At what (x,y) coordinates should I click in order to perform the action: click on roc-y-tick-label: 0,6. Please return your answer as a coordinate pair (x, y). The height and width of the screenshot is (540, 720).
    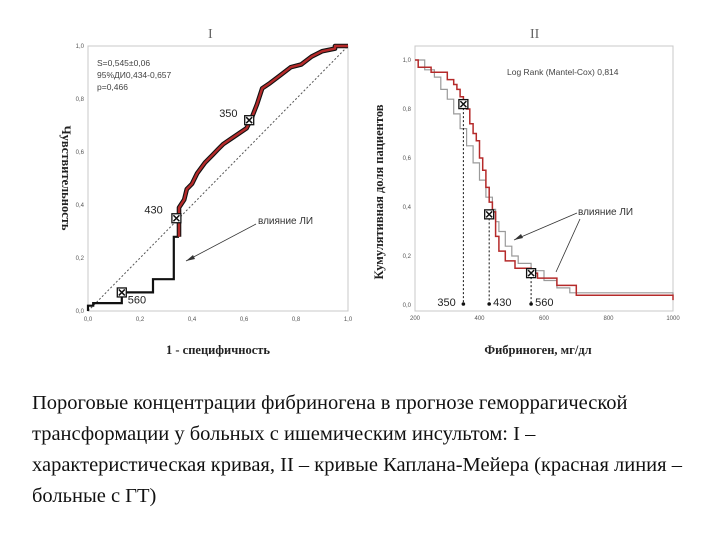
    Looking at the image, I should click on (80, 153).